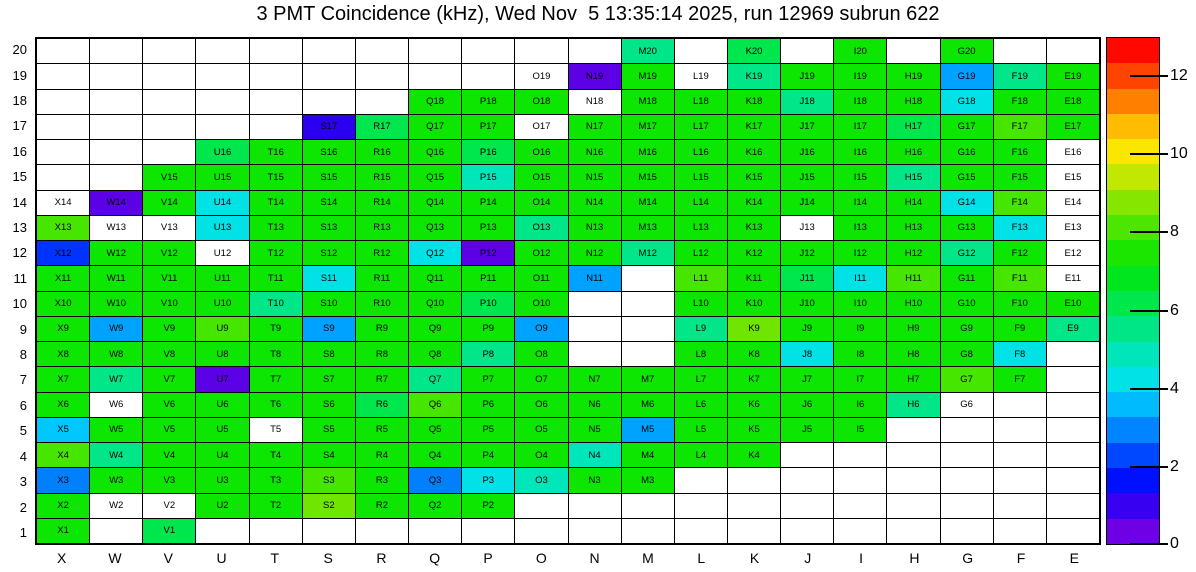 The height and width of the screenshot is (572, 1196). I want to click on cell-R13: R13, so click(382, 227).